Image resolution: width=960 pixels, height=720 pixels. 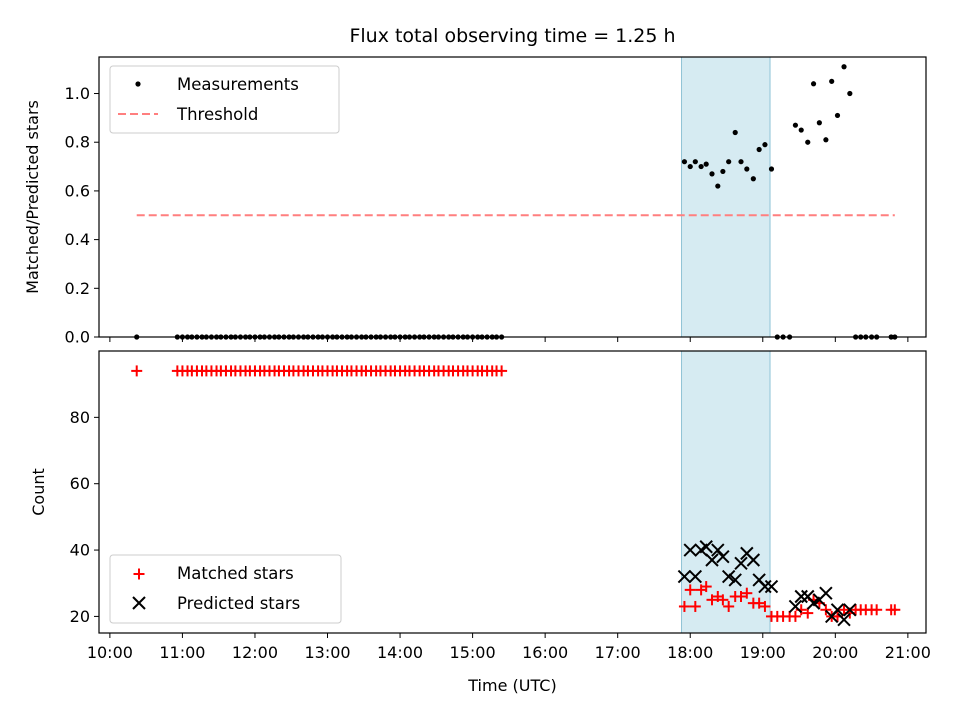 I want to click on legend-measurements-marker, so click(x=138, y=84).